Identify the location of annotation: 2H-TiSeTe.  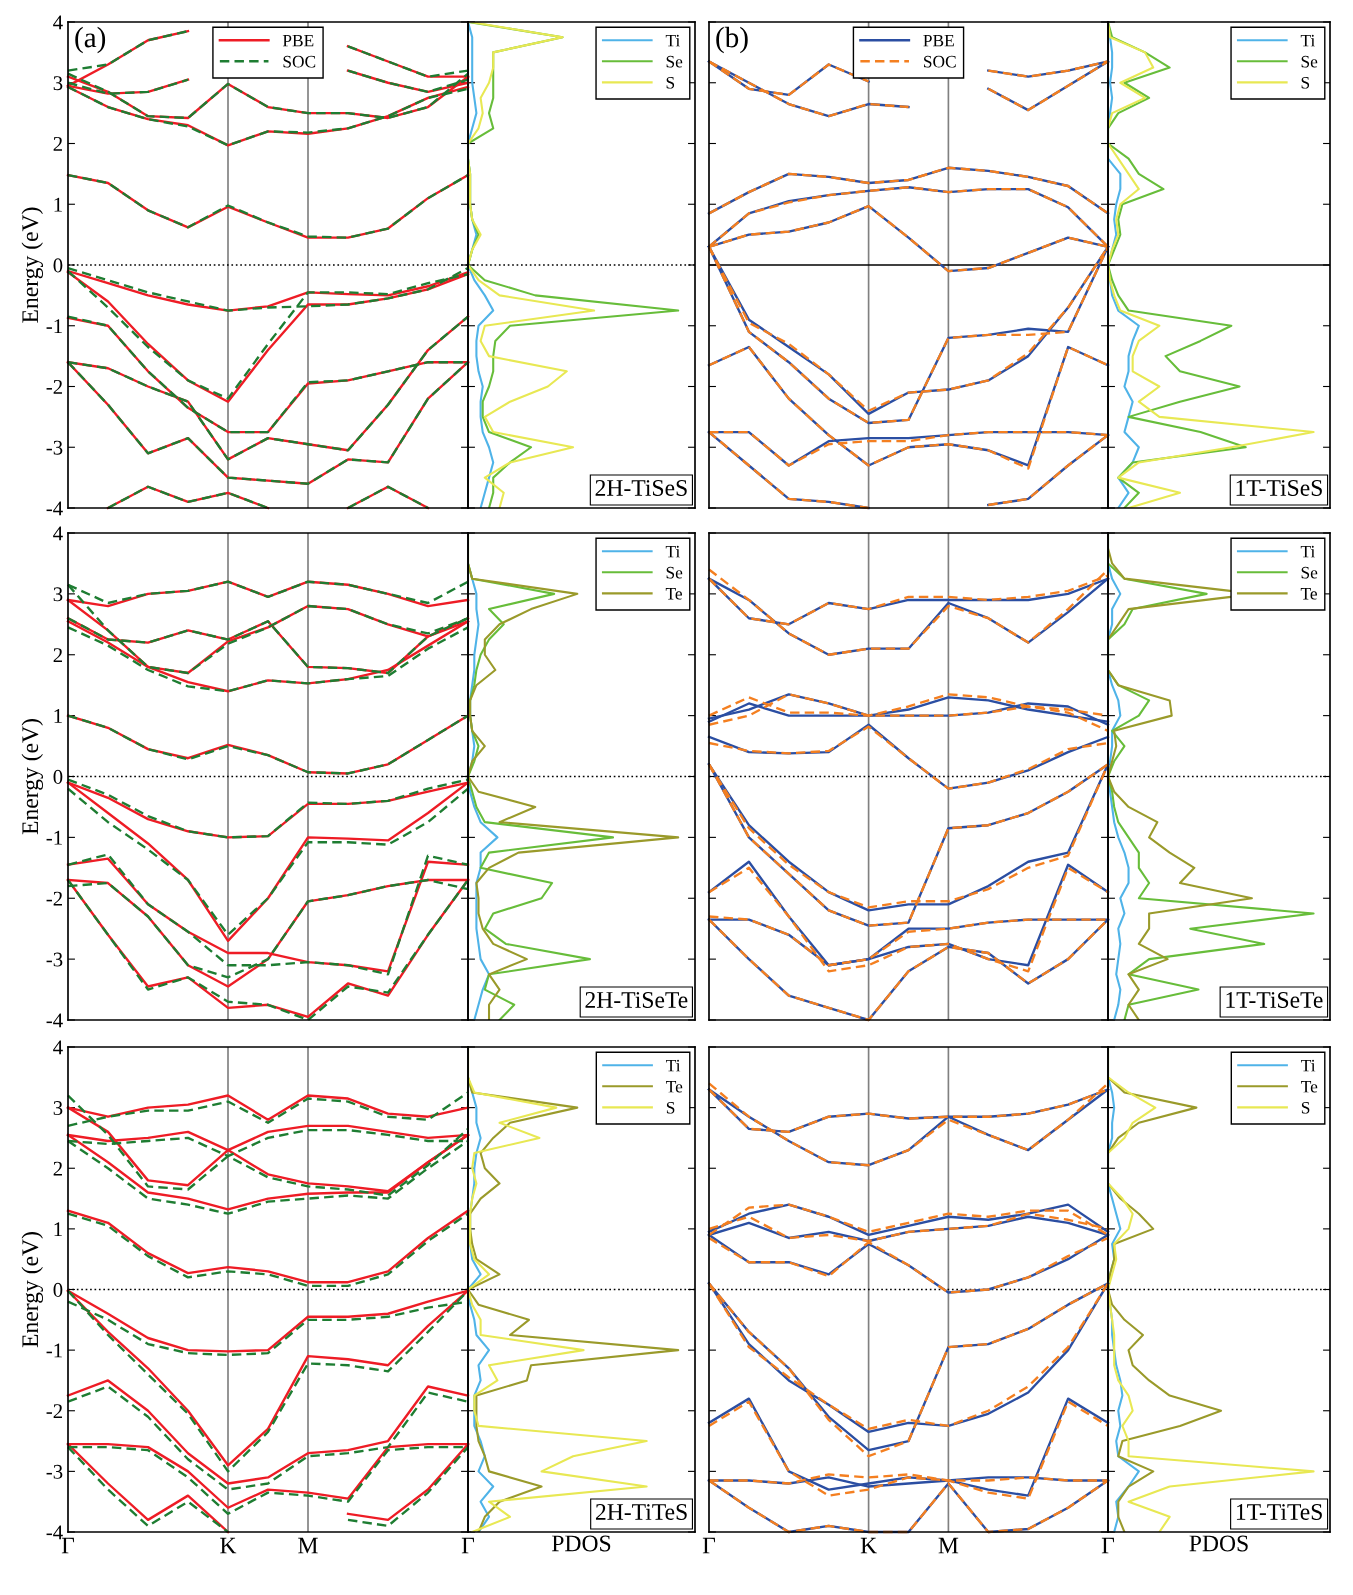
(636, 1000).